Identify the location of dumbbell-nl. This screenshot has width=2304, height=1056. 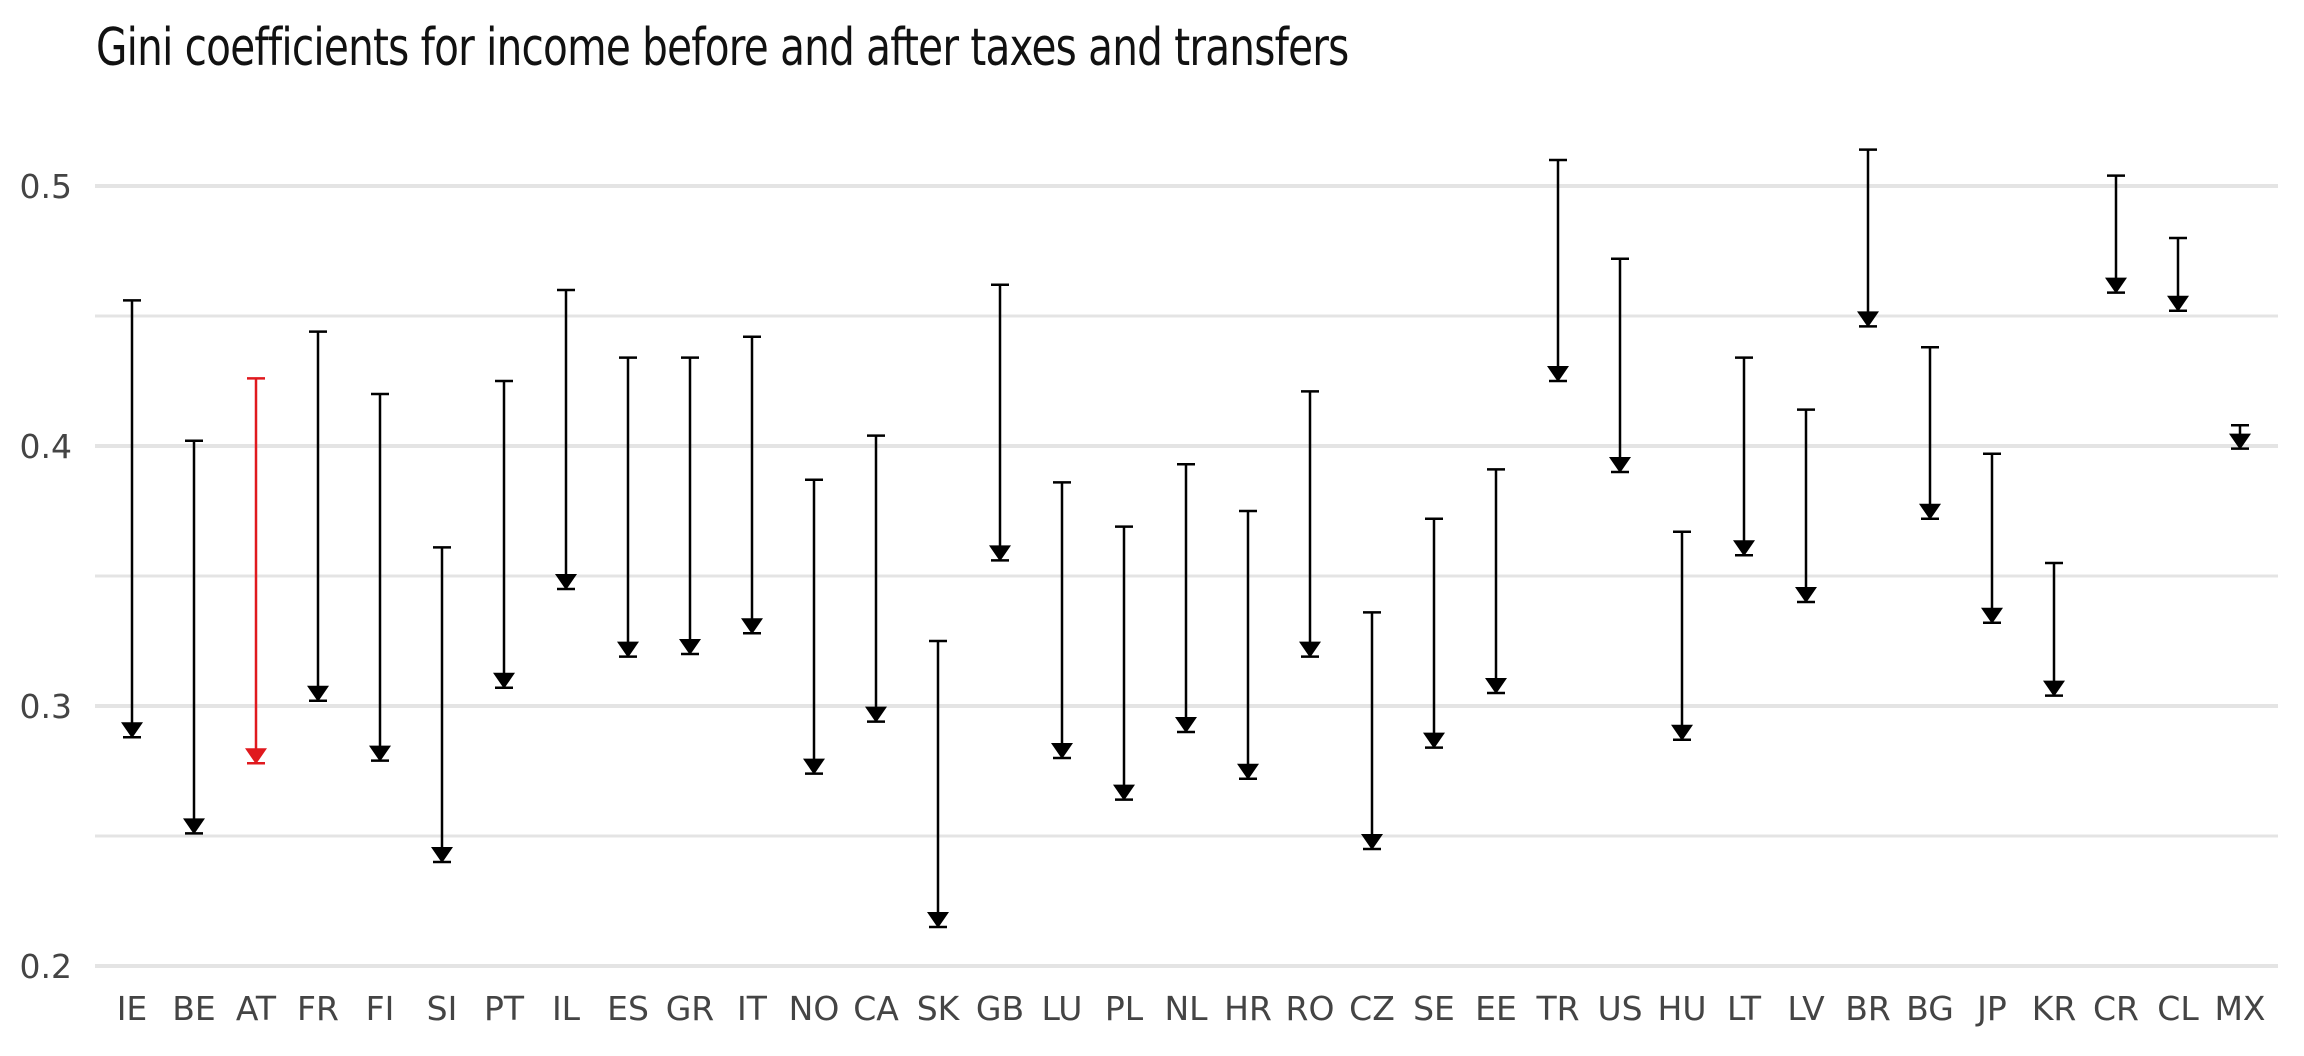
(1186, 598).